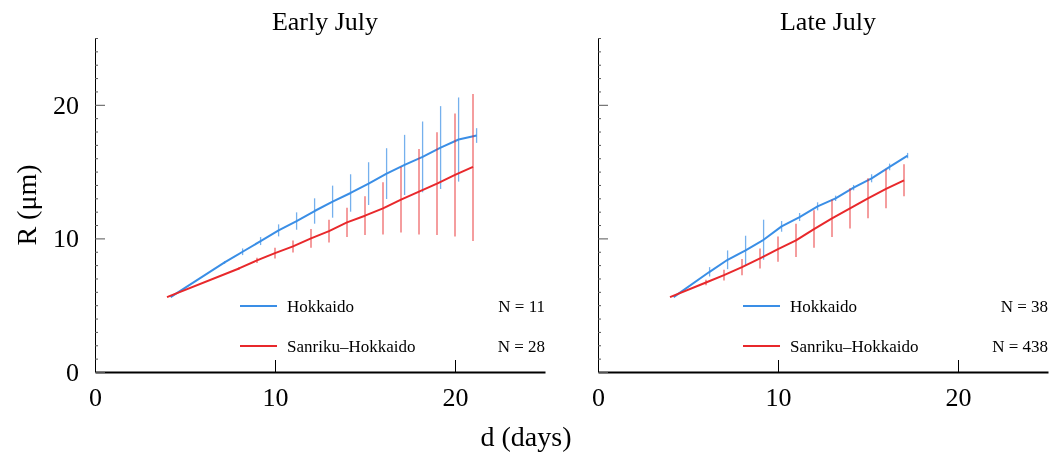  Describe the element at coordinates (325, 21) in the screenshot. I see `chart-title: Early July` at that location.